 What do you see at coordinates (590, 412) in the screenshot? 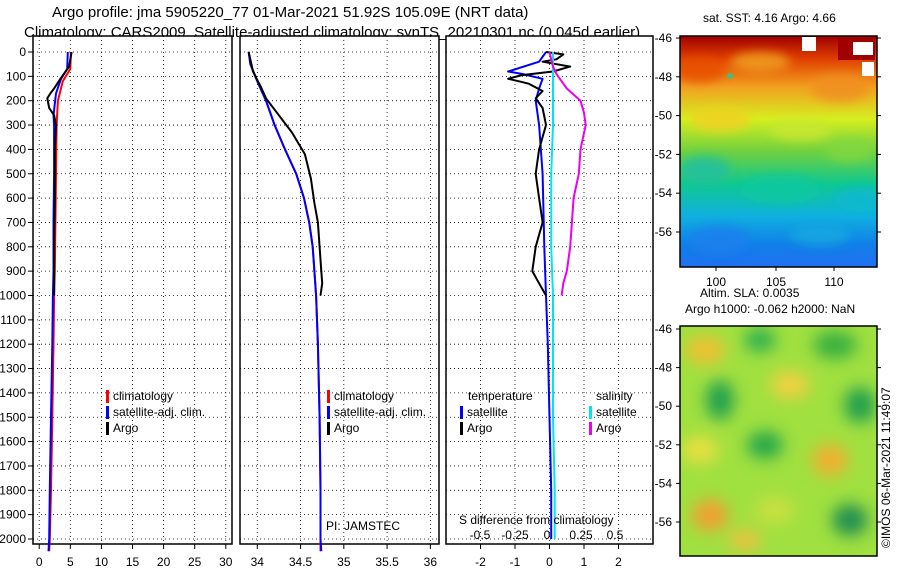
I see `legend-marker-sal-satellite` at bounding box center [590, 412].